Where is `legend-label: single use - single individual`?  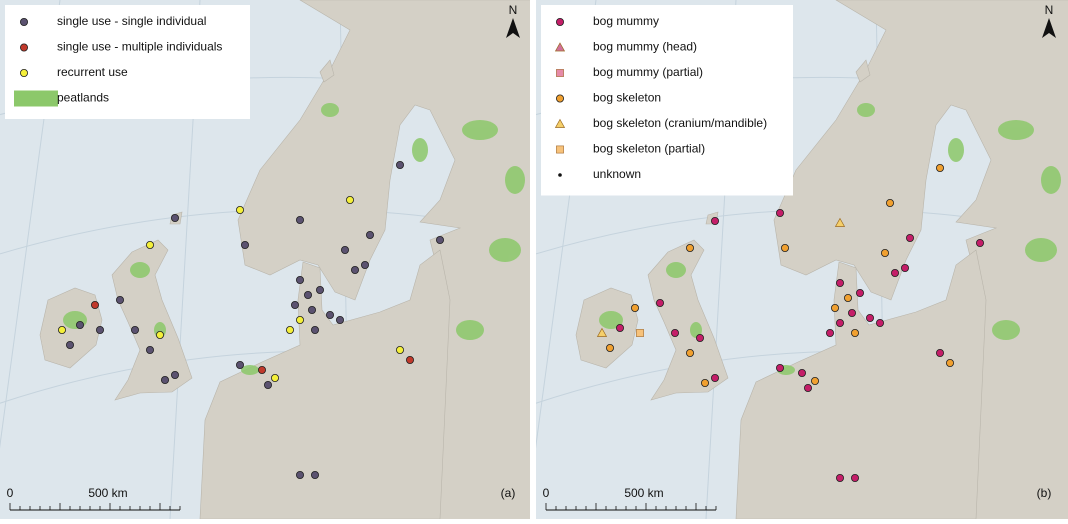
legend-label: single use - single individual is located at coordinates (131, 21).